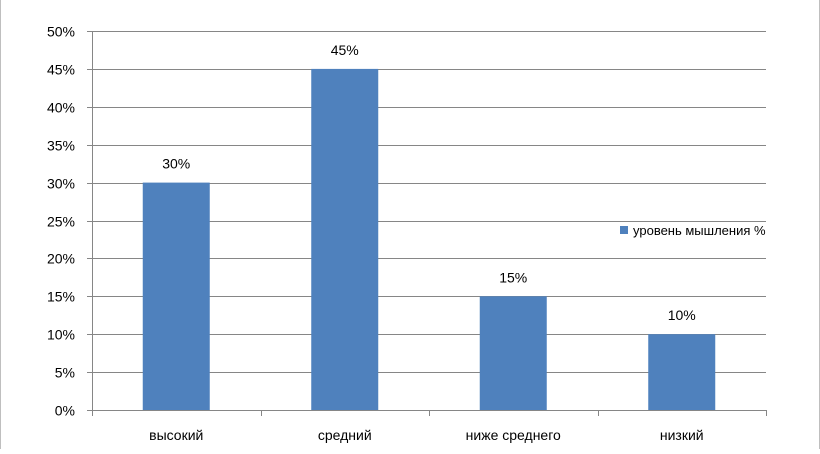 The width and height of the screenshot is (820, 454). What do you see at coordinates (176, 435) in the screenshot?
I see `x-tick-label: высокий` at bounding box center [176, 435].